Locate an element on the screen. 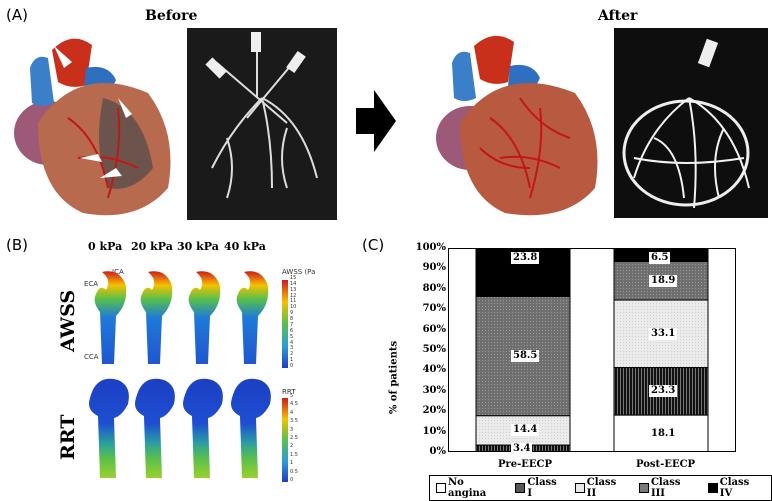 This screenshot has height=501, width=772. awss-scale-tick: 11 is located at coordinates (293, 301).